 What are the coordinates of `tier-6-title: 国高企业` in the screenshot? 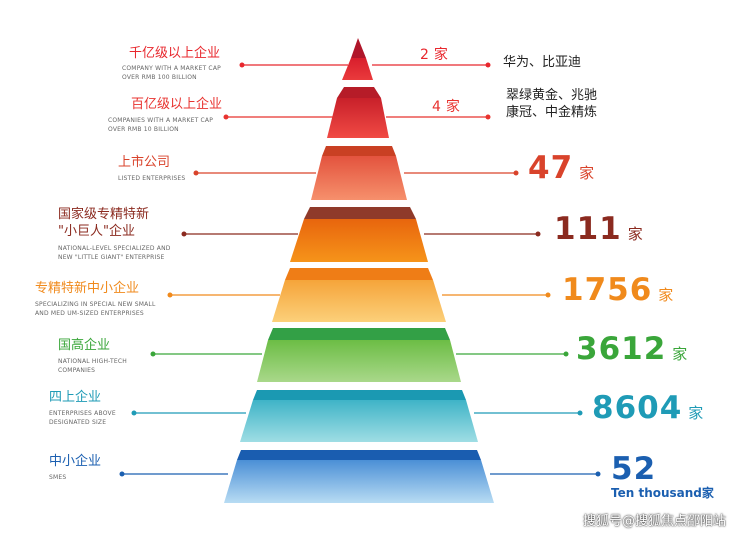 It's located at (84, 345).